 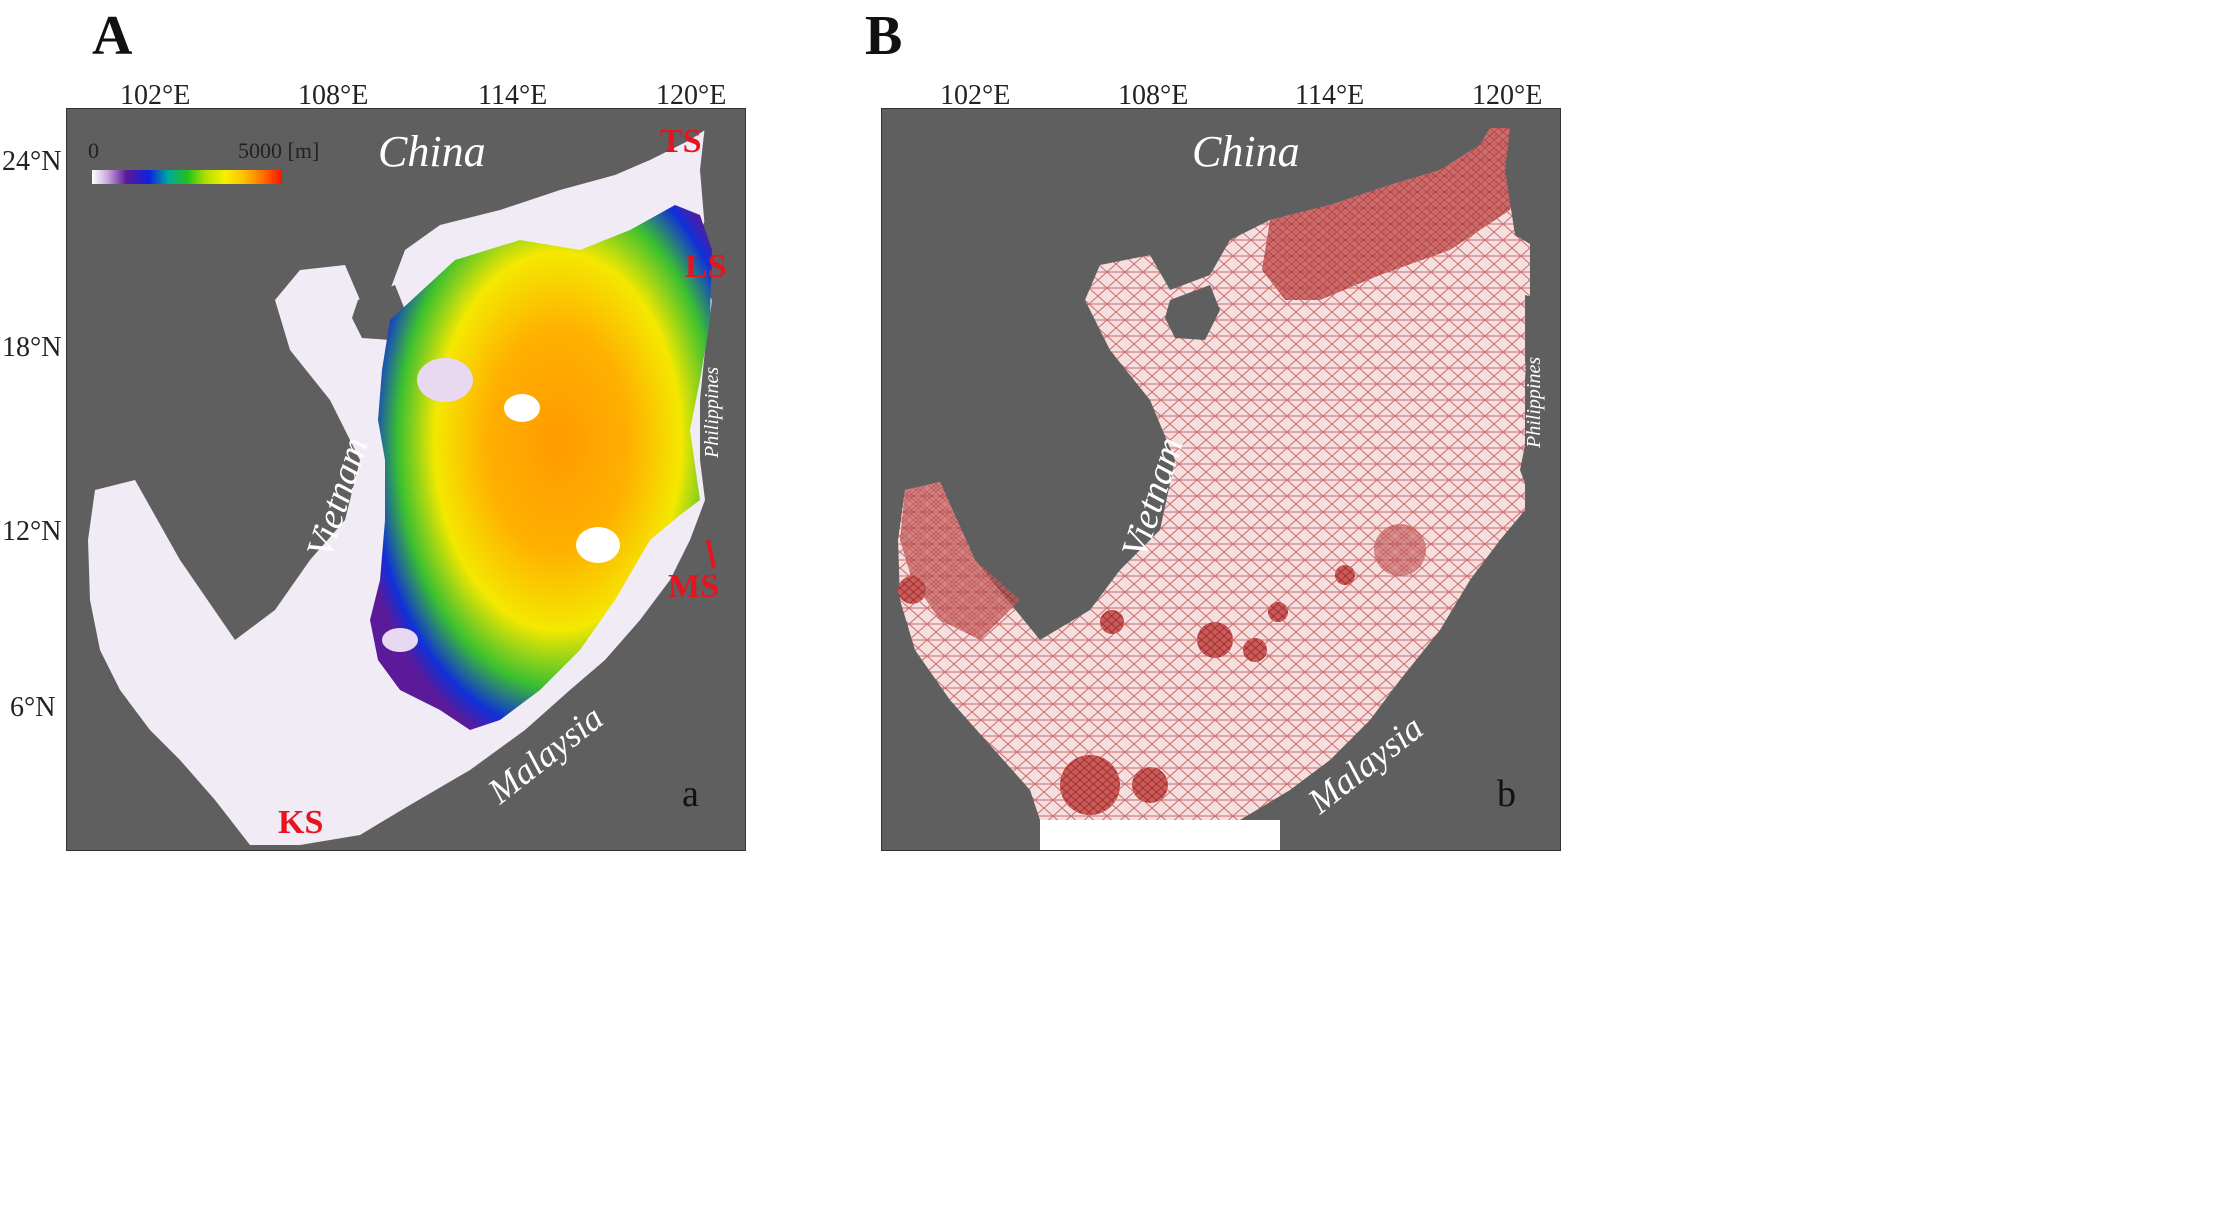 I want to click on panel-b-sublabel: b, so click(x=1506, y=794).